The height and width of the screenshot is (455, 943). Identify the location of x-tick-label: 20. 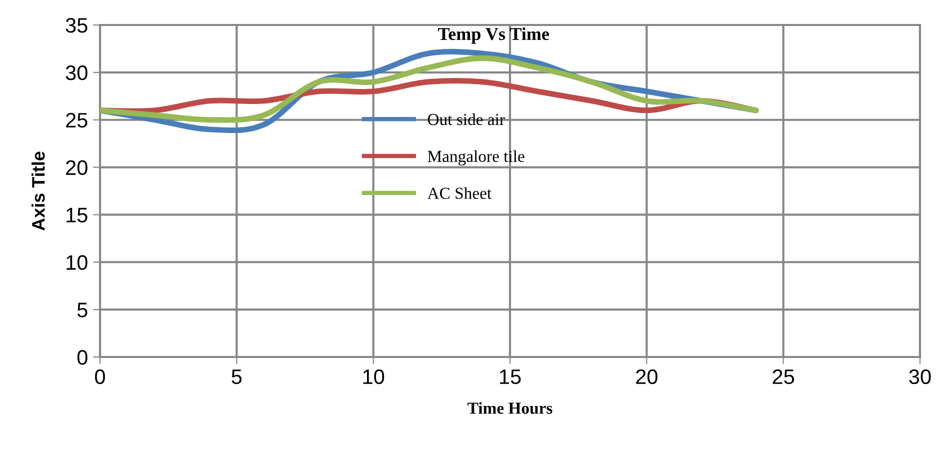
(647, 376).